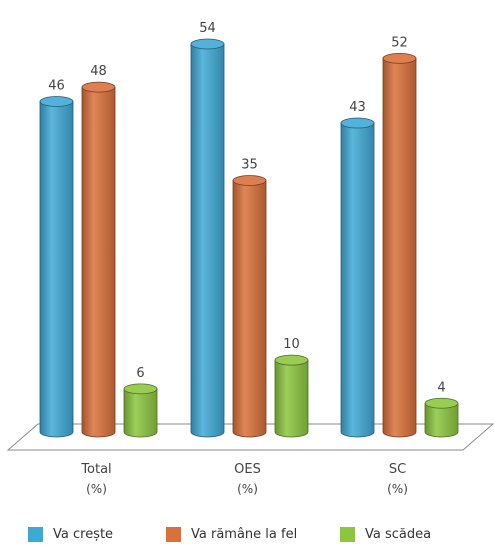 This screenshot has height=545, width=494. What do you see at coordinates (83, 534) in the screenshot?
I see `legend-label-va-creste: Va crește` at bounding box center [83, 534].